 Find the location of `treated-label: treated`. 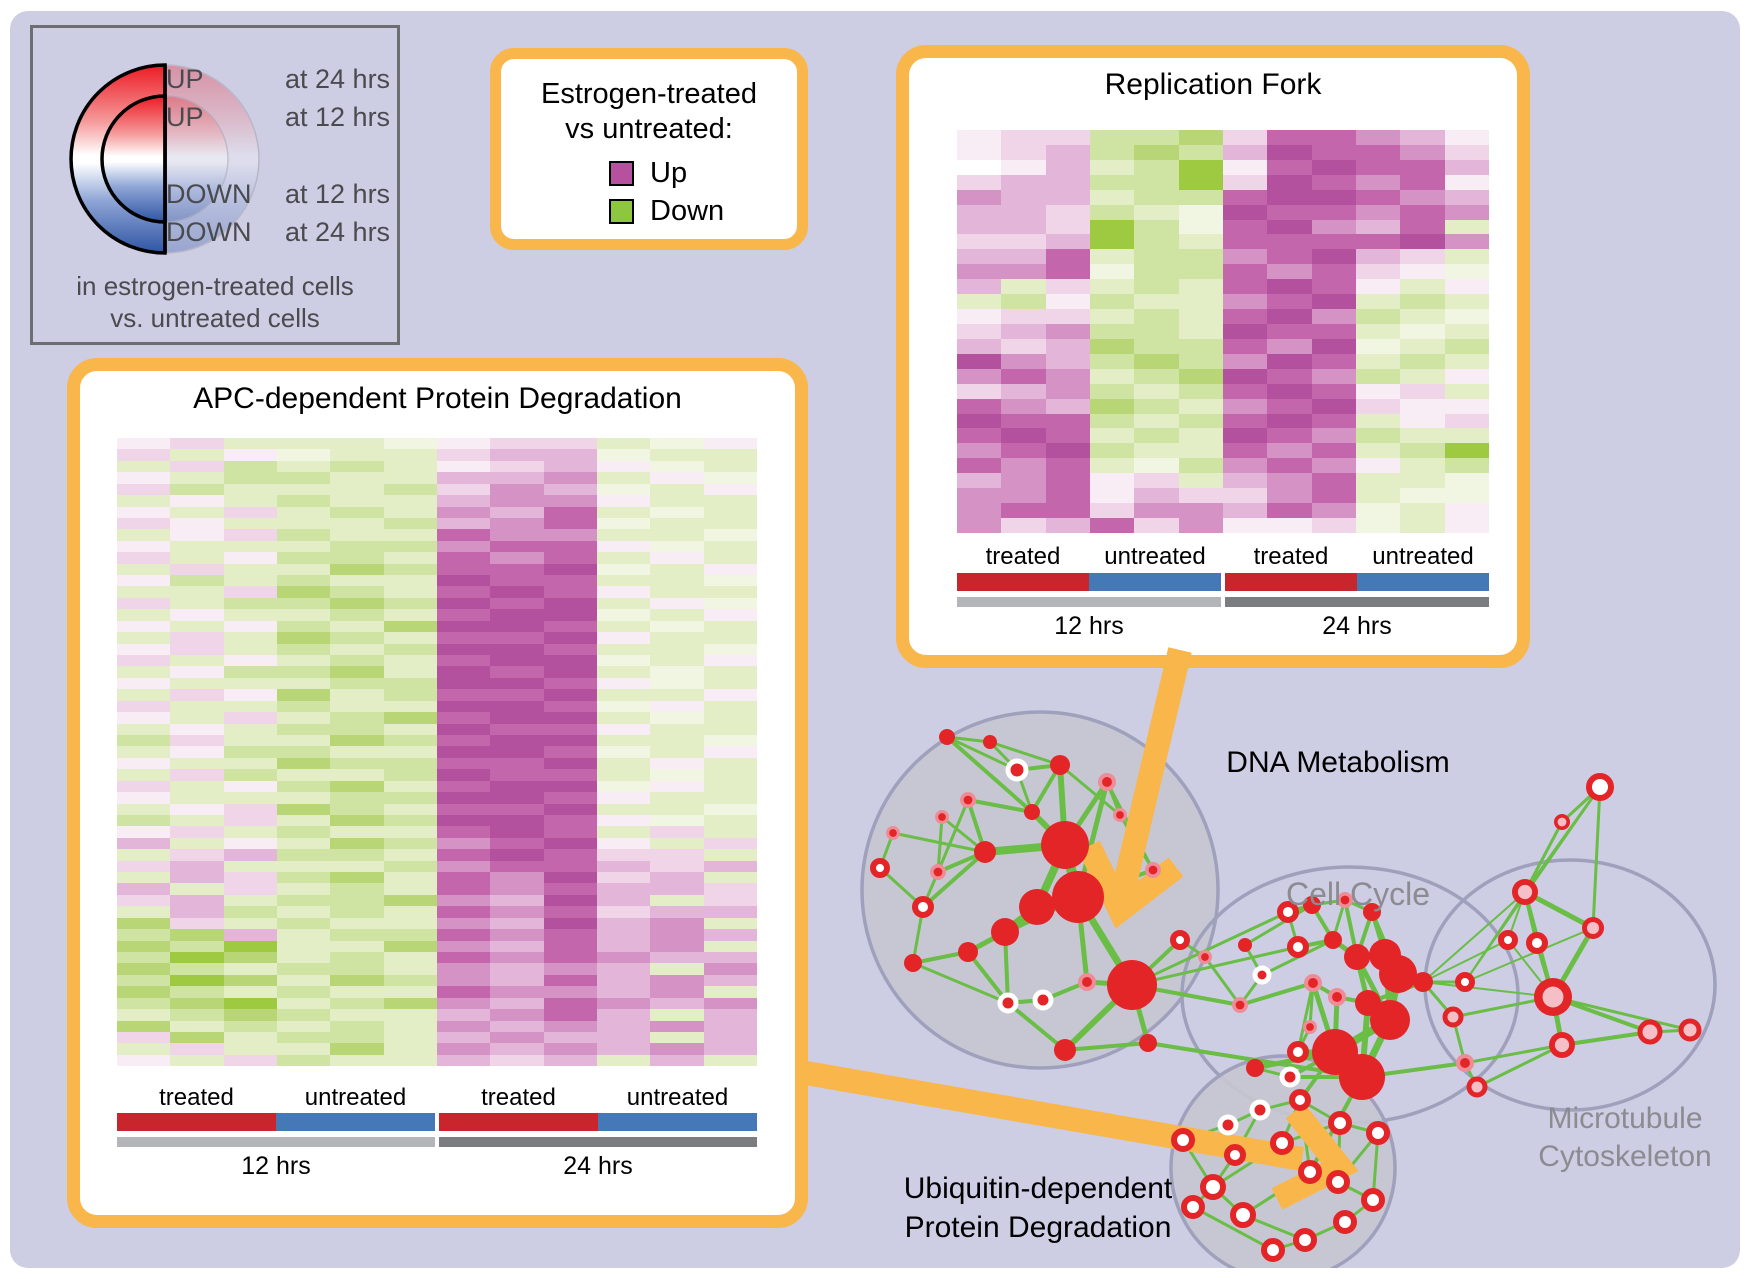

treated-label: treated is located at coordinates (1023, 556).